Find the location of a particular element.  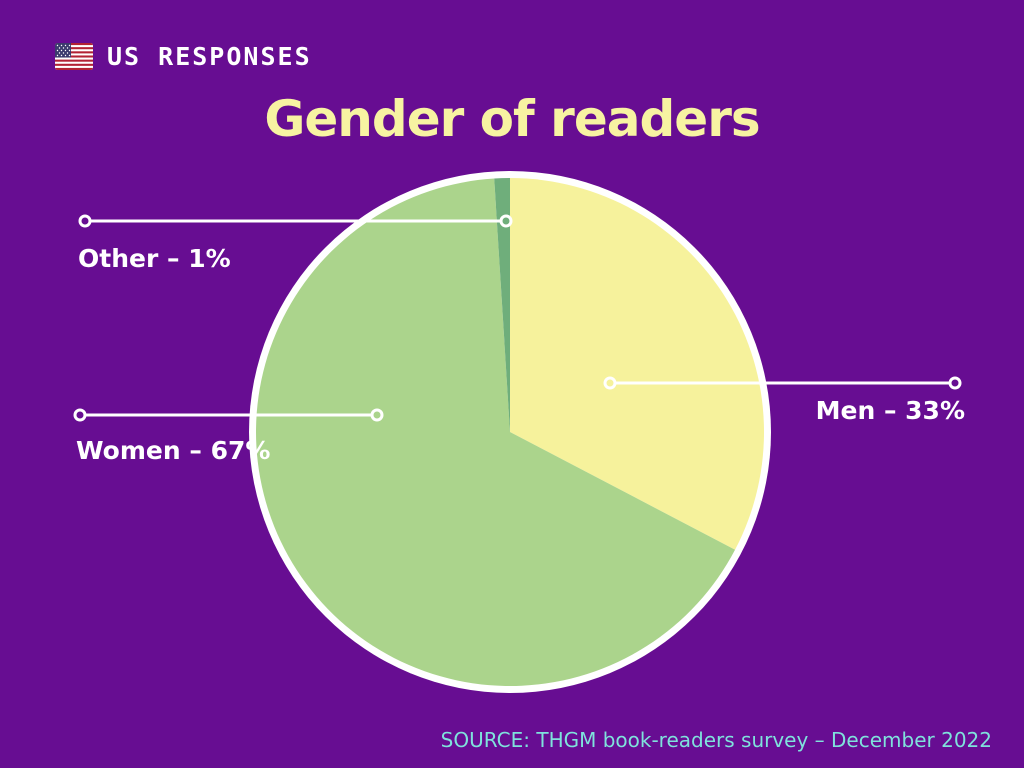

leader-dot-men-end is located at coordinates (955, 383).